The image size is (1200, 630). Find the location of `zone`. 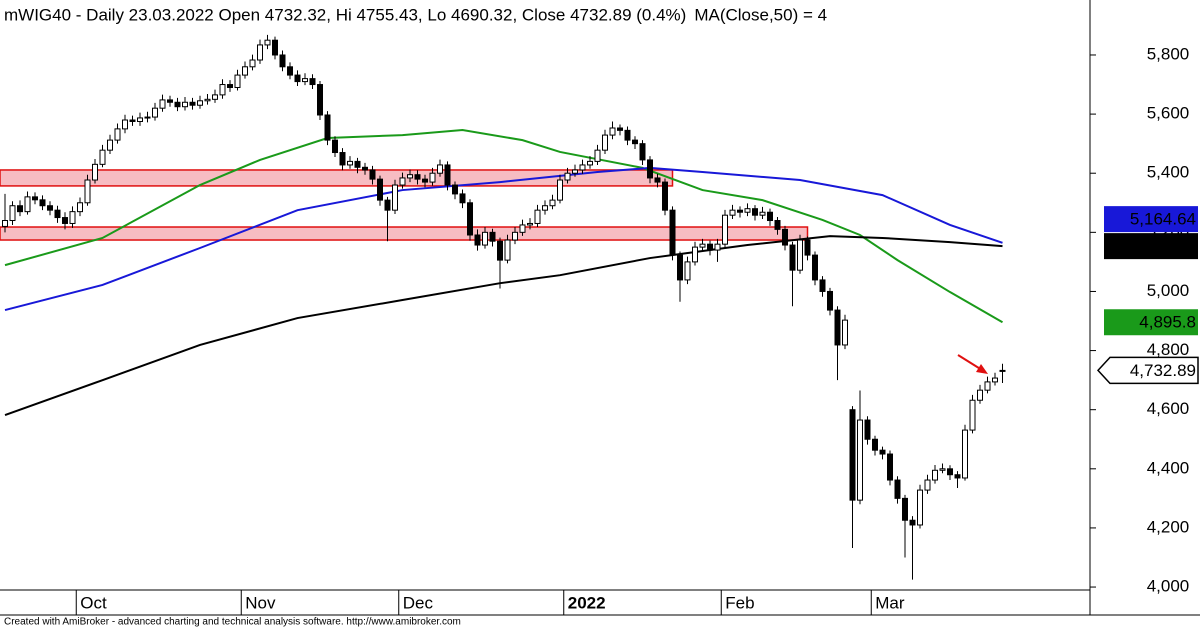

zone is located at coordinates (404, 233).